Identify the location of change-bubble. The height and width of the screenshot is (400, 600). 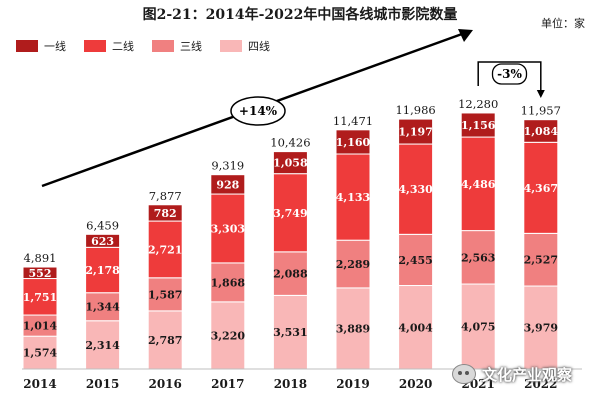
(509, 74).